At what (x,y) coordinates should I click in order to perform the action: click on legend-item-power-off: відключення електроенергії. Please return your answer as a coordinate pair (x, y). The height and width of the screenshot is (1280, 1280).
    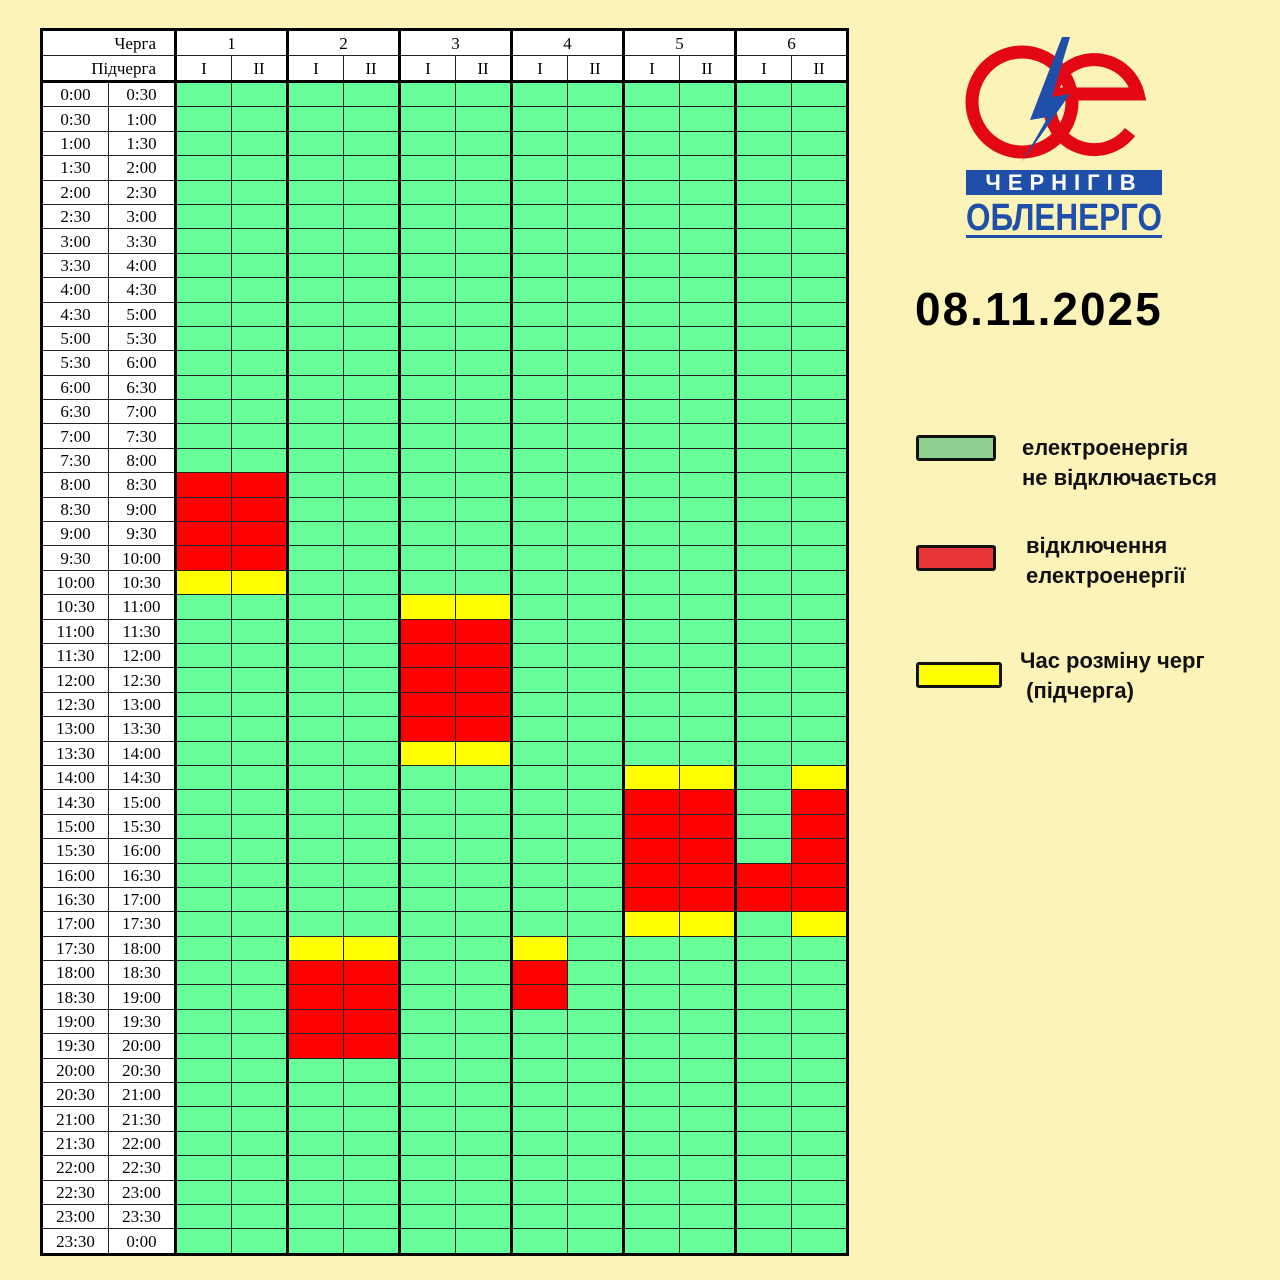
    Looking at the image, I should click on (1050, 562).